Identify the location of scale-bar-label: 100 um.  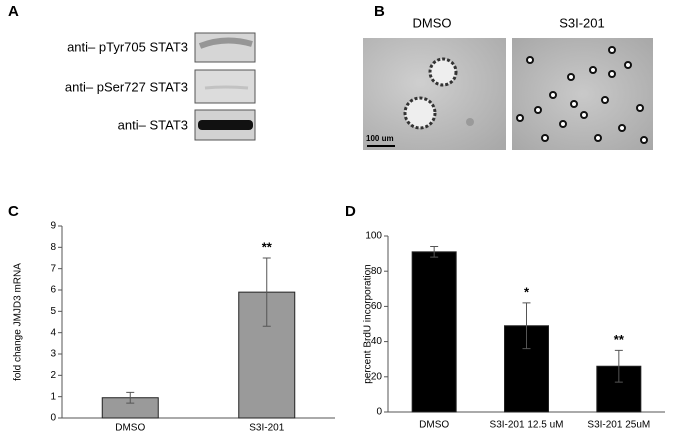
(380, 138).